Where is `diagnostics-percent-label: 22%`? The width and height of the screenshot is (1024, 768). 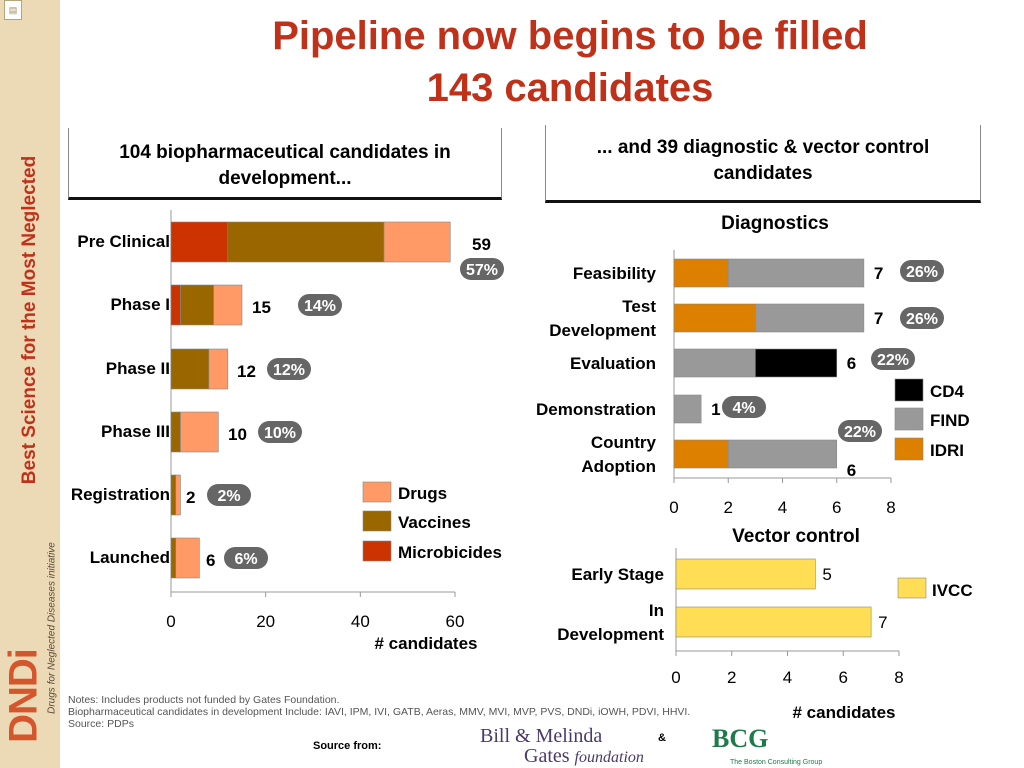 diagnostics-percent-label: 22% is located at coordinates (893, 360).